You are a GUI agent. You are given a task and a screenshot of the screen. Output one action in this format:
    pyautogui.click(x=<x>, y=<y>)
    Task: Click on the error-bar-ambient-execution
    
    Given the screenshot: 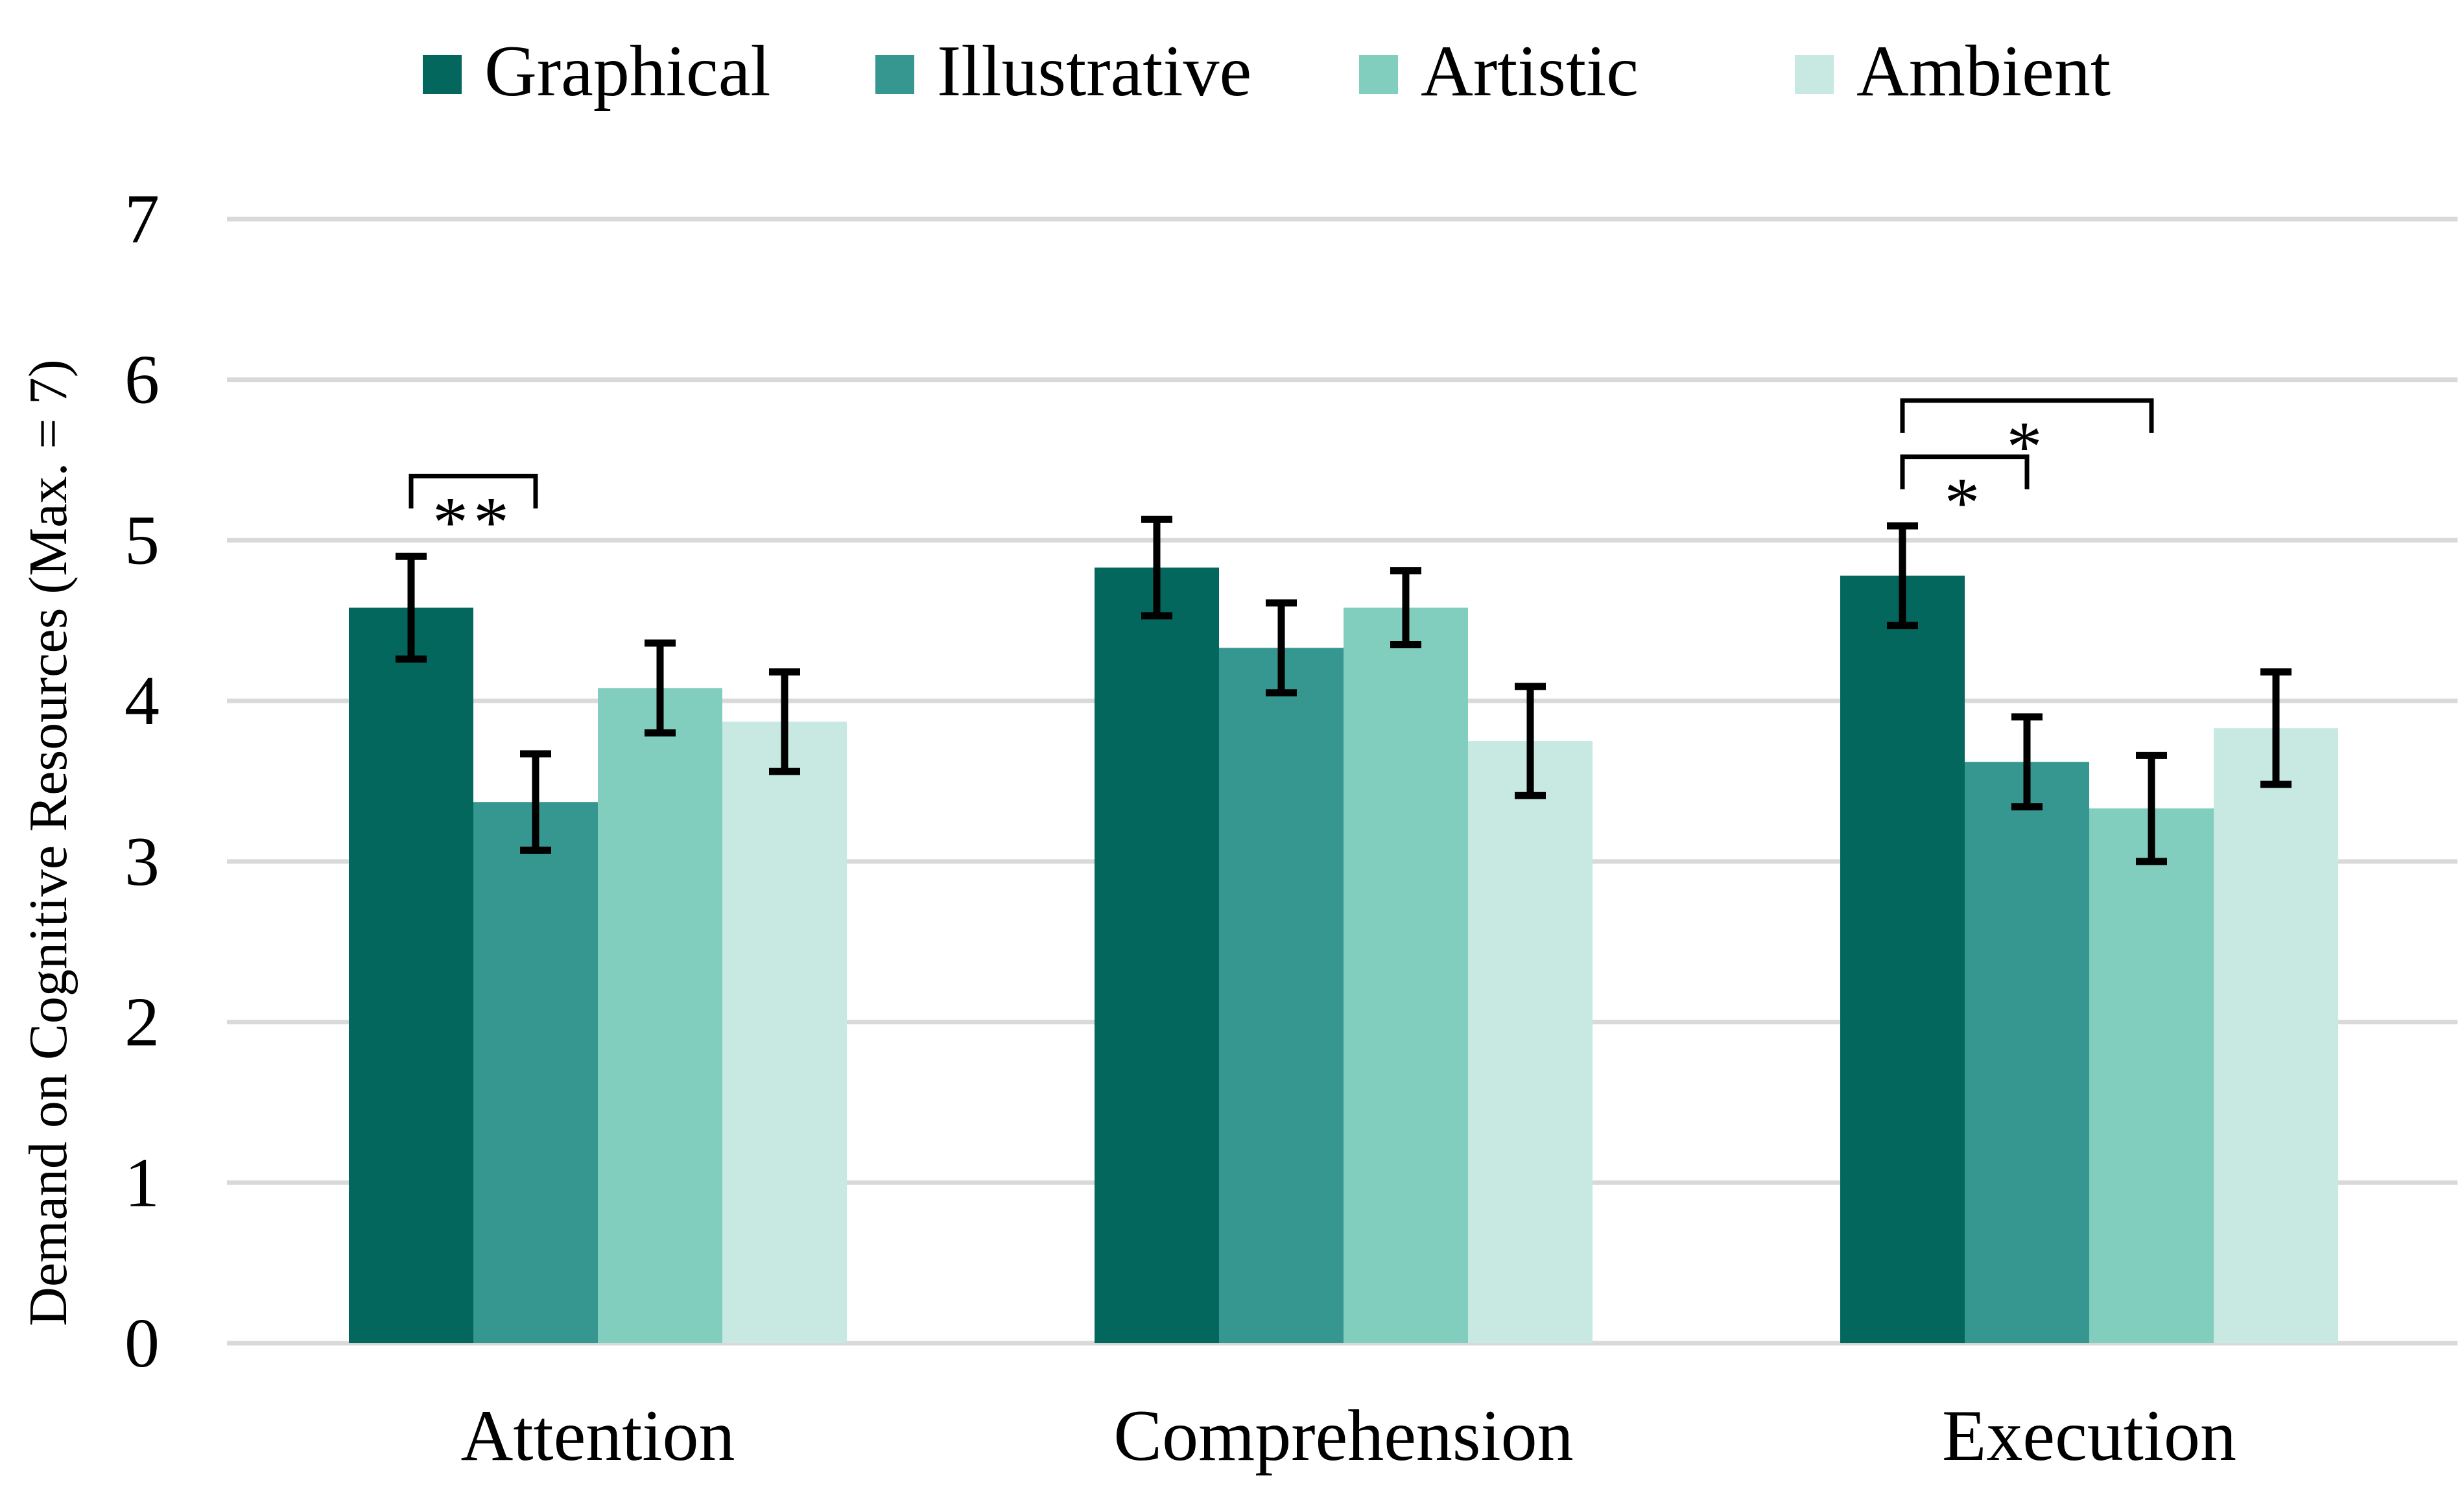 What is the action you would take?
    pyautogui.click(x=2276, y=728)
    